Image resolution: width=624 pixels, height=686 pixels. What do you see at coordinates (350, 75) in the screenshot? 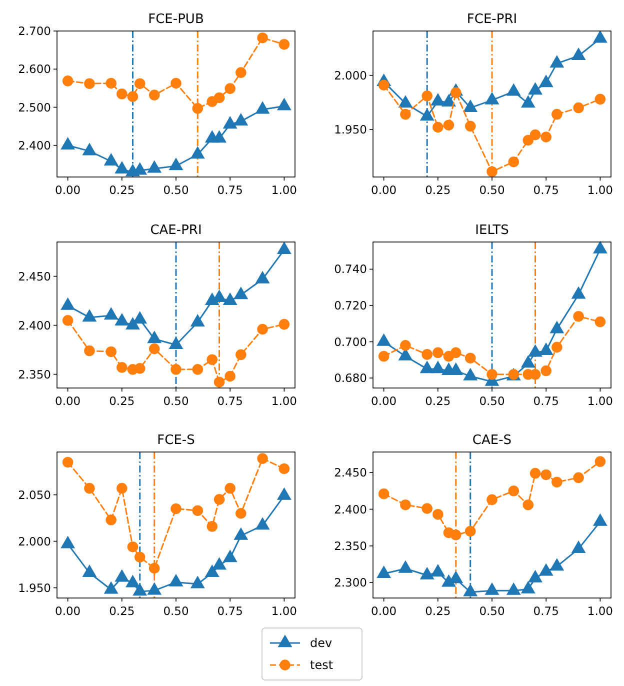
I see `y-tick-label: 2.000` at bounding box center [350, 75].